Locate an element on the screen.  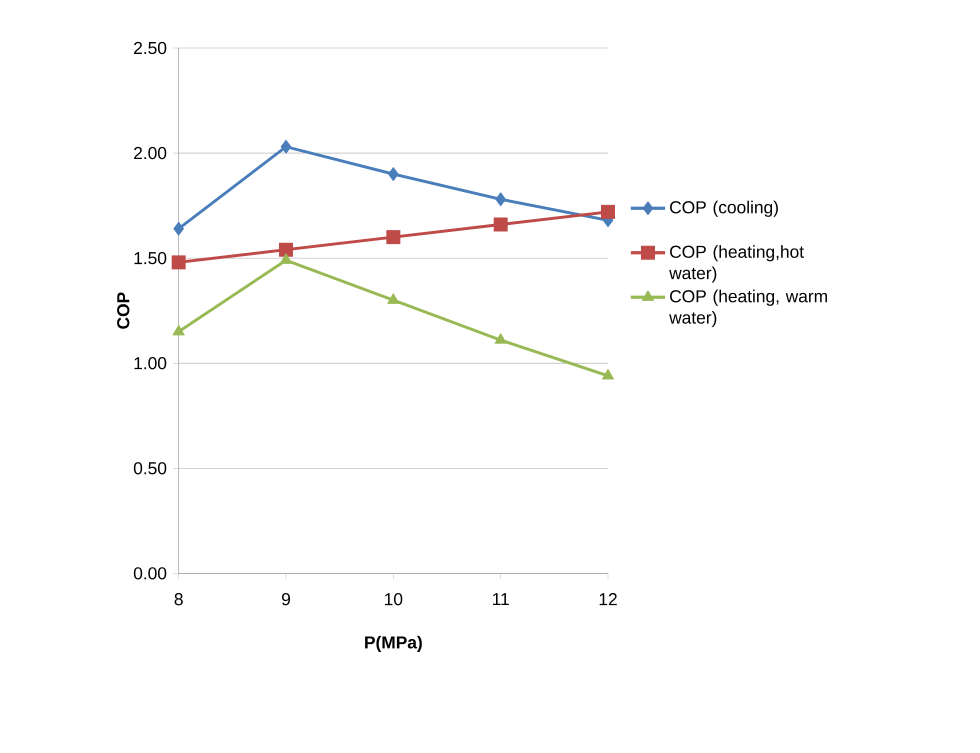
x-tick-label: 10 is located at coordinates (393, 599).